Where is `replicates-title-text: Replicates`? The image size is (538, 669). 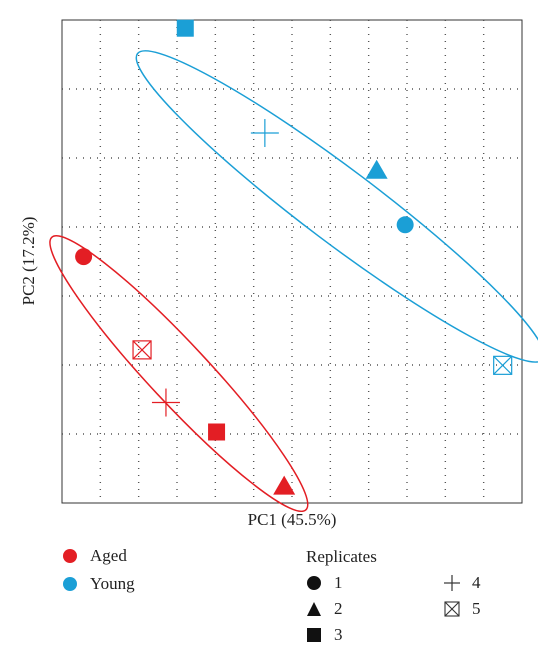 replicates-title-text: Replicates is located at coordinates (341, 556).